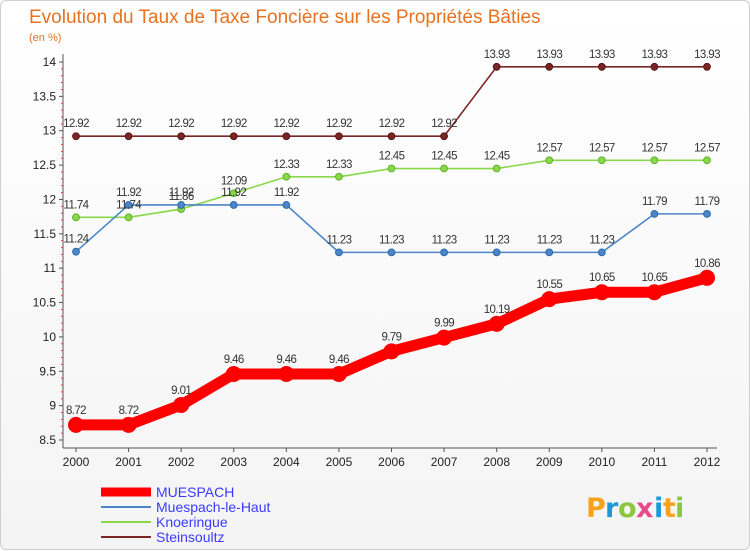  What do you see at coordinates (190, 537) in the screenshot?
I see `legend-label: Steinsoultz` at bounding box center [190, 537].